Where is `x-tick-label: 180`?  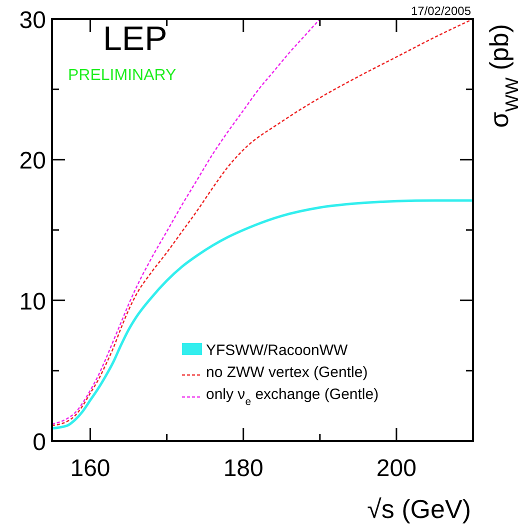
x-tick-label: 180 is located at coordinates (243, 468).